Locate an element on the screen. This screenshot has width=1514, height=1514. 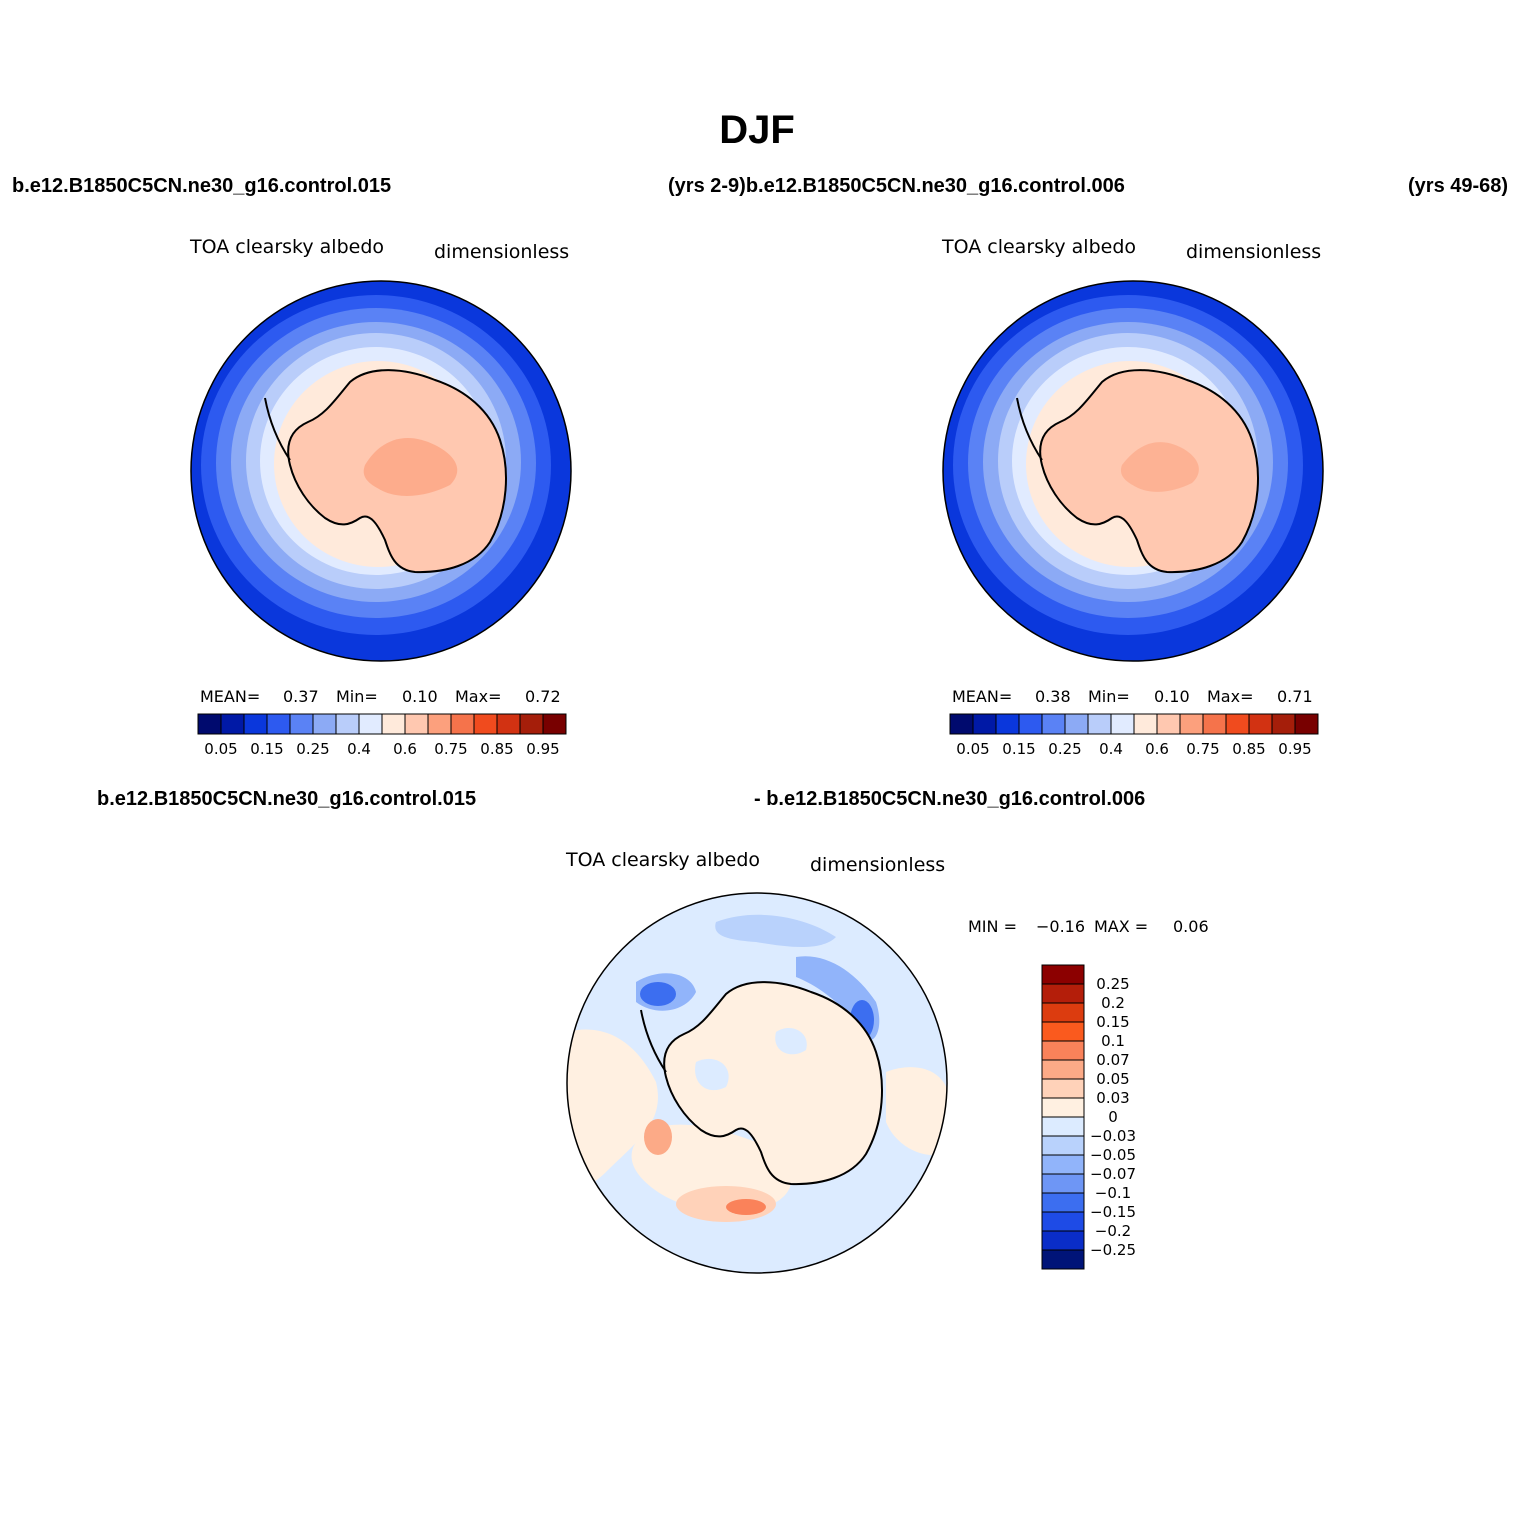
panel2-variable: TOA clearsky albedo is located at coordinates (1039, 247).